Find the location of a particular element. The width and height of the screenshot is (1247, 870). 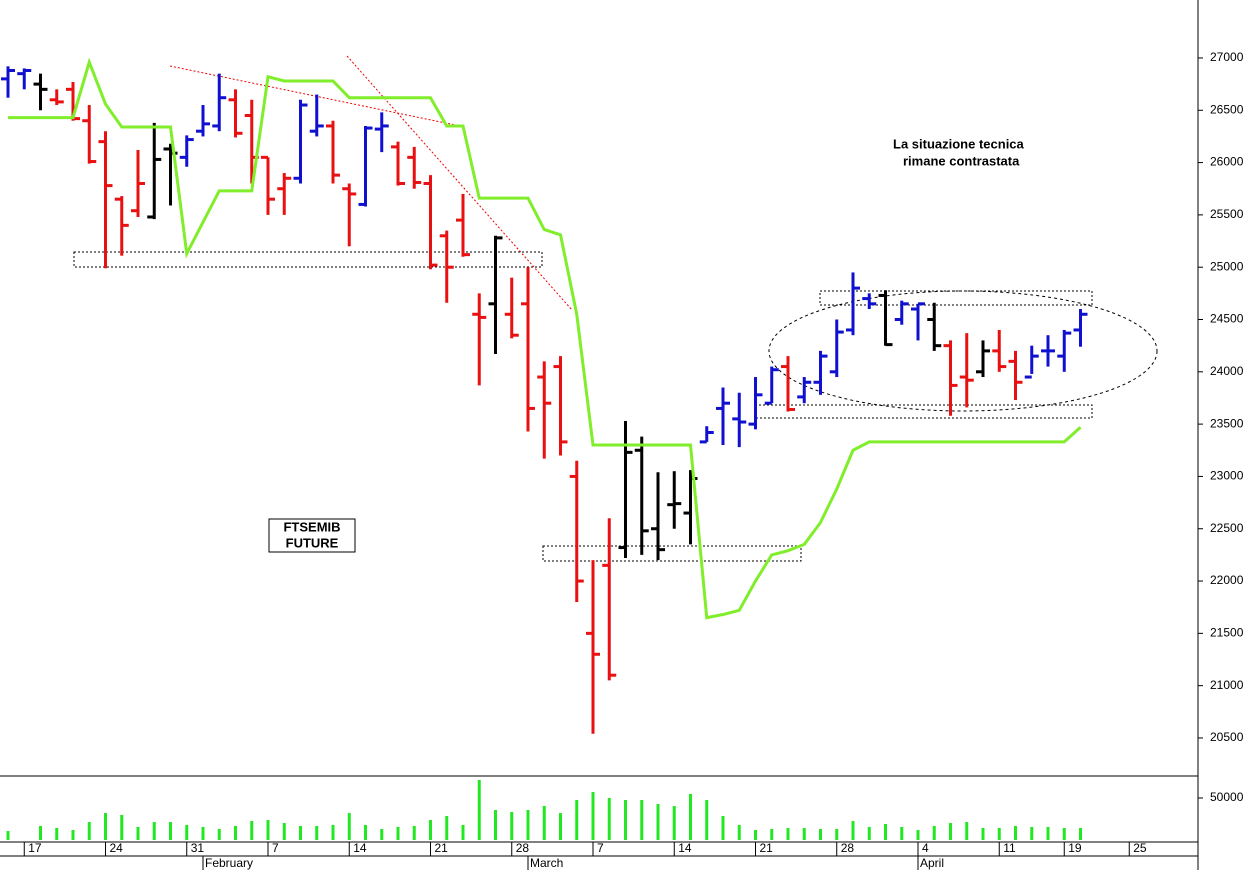

x-tick-label: 31 is located at coordinates (198, 848).